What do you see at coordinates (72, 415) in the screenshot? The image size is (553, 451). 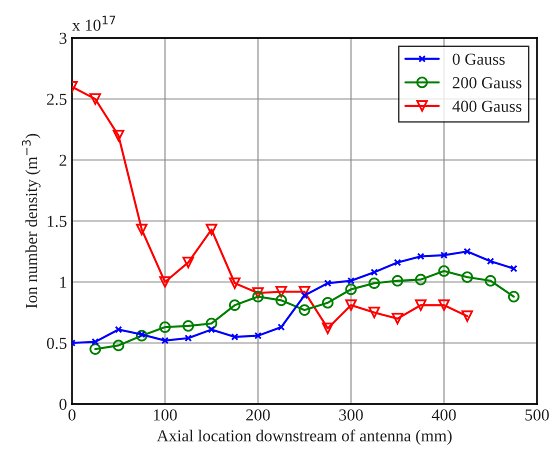 I see `x-tick-label: 0` at bounding box center [72, 415].